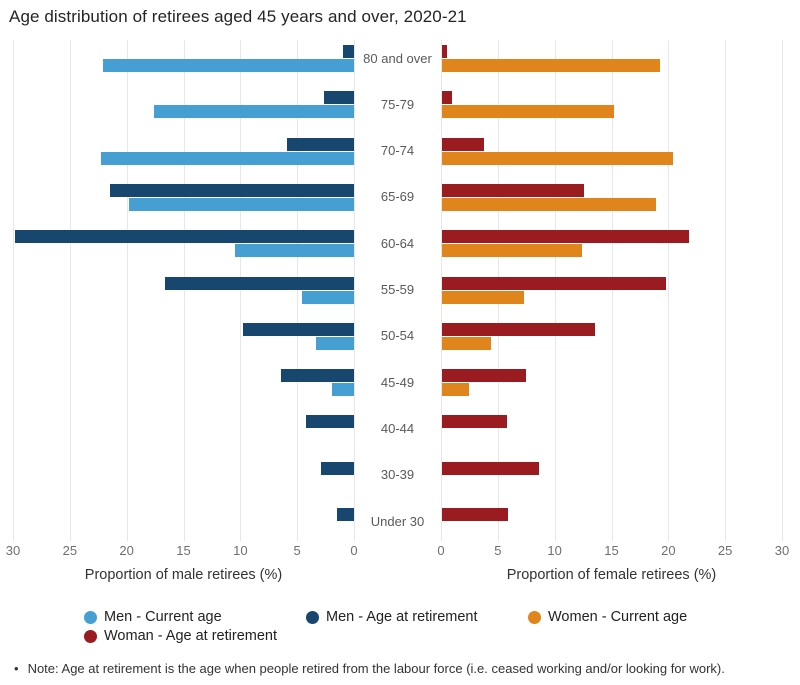 Image resolution: width=800 pixels, height=685 pixels. Describe the element at coordinates (90, 636) in the screenshot. I see `legend-swatch-woman-age-at-retirement` at that location.